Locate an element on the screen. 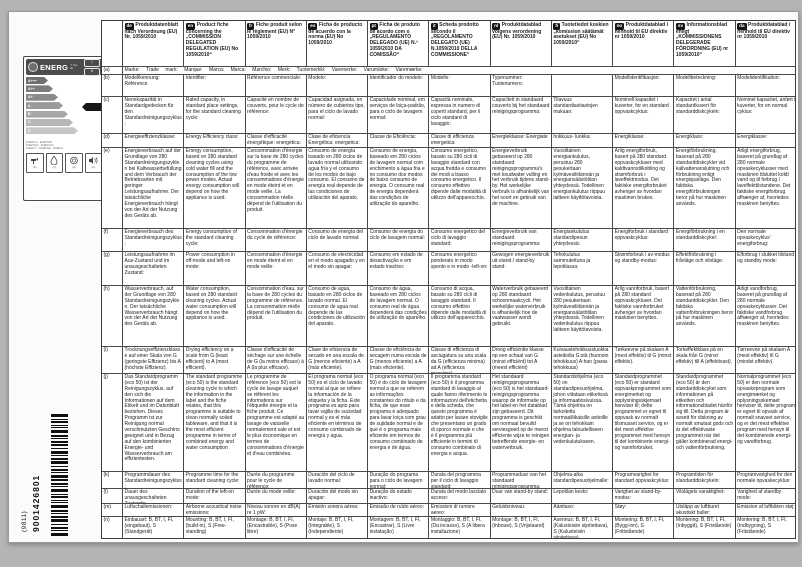 The height and width of the screenshot is (567, 802). cell-m-es: Emisión sonora aérea: is located at coordinates (338, 510).